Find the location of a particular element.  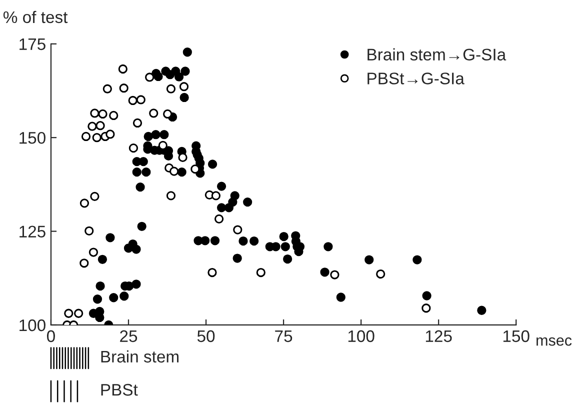

y-tick-label: 100 is located at coordinates (33, 325).